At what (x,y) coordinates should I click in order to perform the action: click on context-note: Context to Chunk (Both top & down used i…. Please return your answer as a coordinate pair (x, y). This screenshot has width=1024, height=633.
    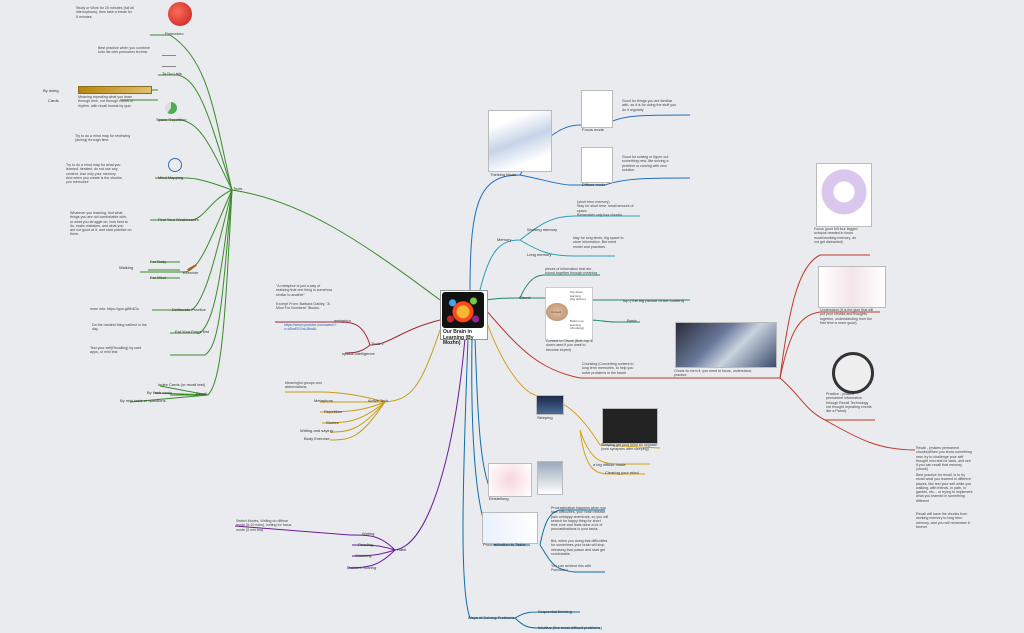
    Looking at the image, I should click on (569, 345).